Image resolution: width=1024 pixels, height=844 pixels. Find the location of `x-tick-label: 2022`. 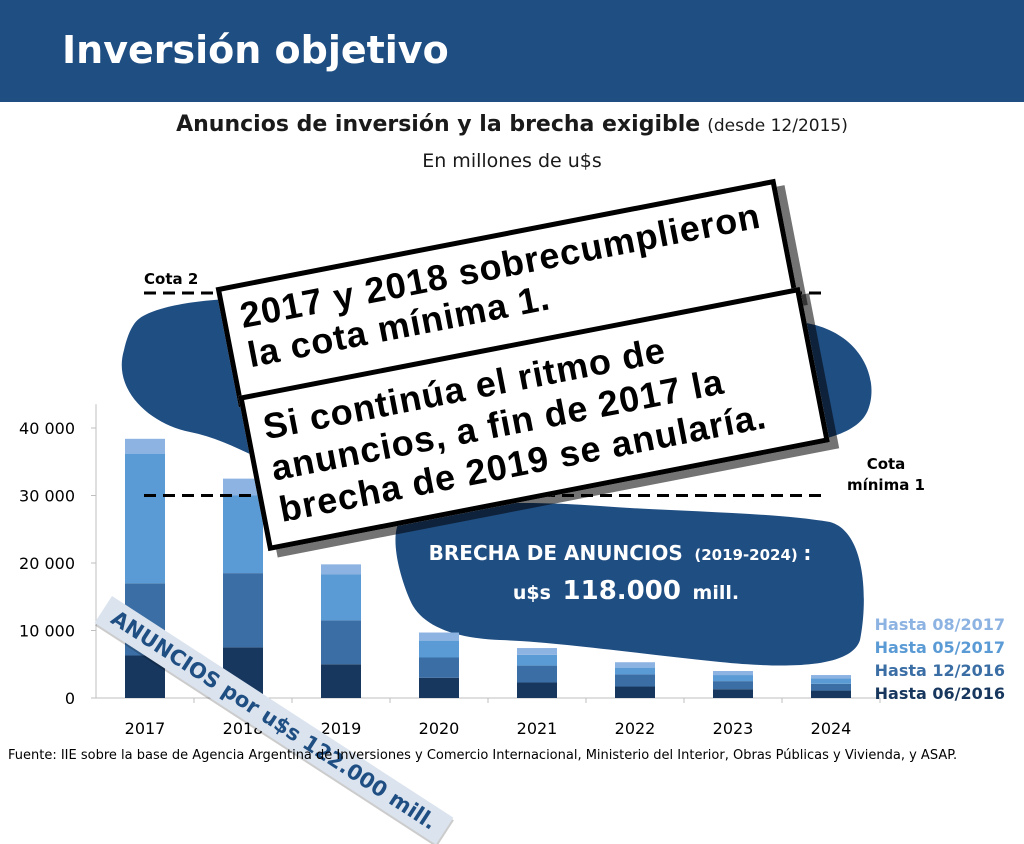

x-tick-label: 2022 is located at coordinates (635, 728).